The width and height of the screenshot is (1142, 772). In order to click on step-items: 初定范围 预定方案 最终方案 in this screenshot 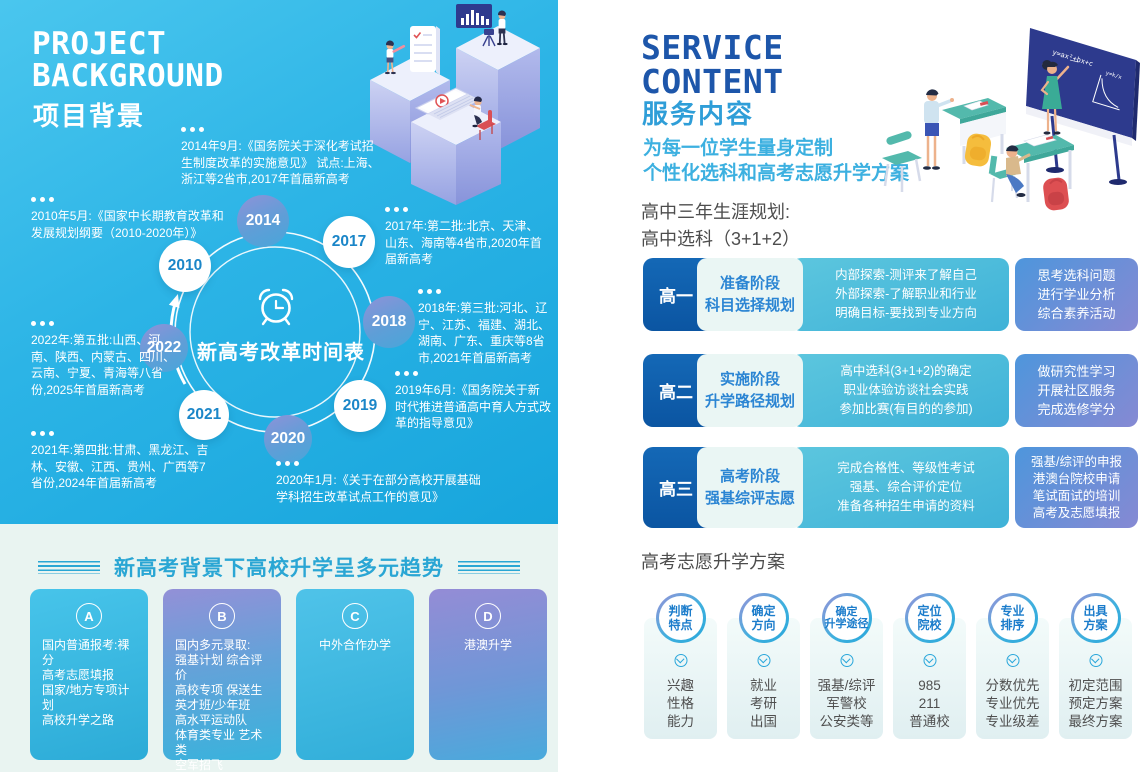, I will do `click(1095, 703)`.